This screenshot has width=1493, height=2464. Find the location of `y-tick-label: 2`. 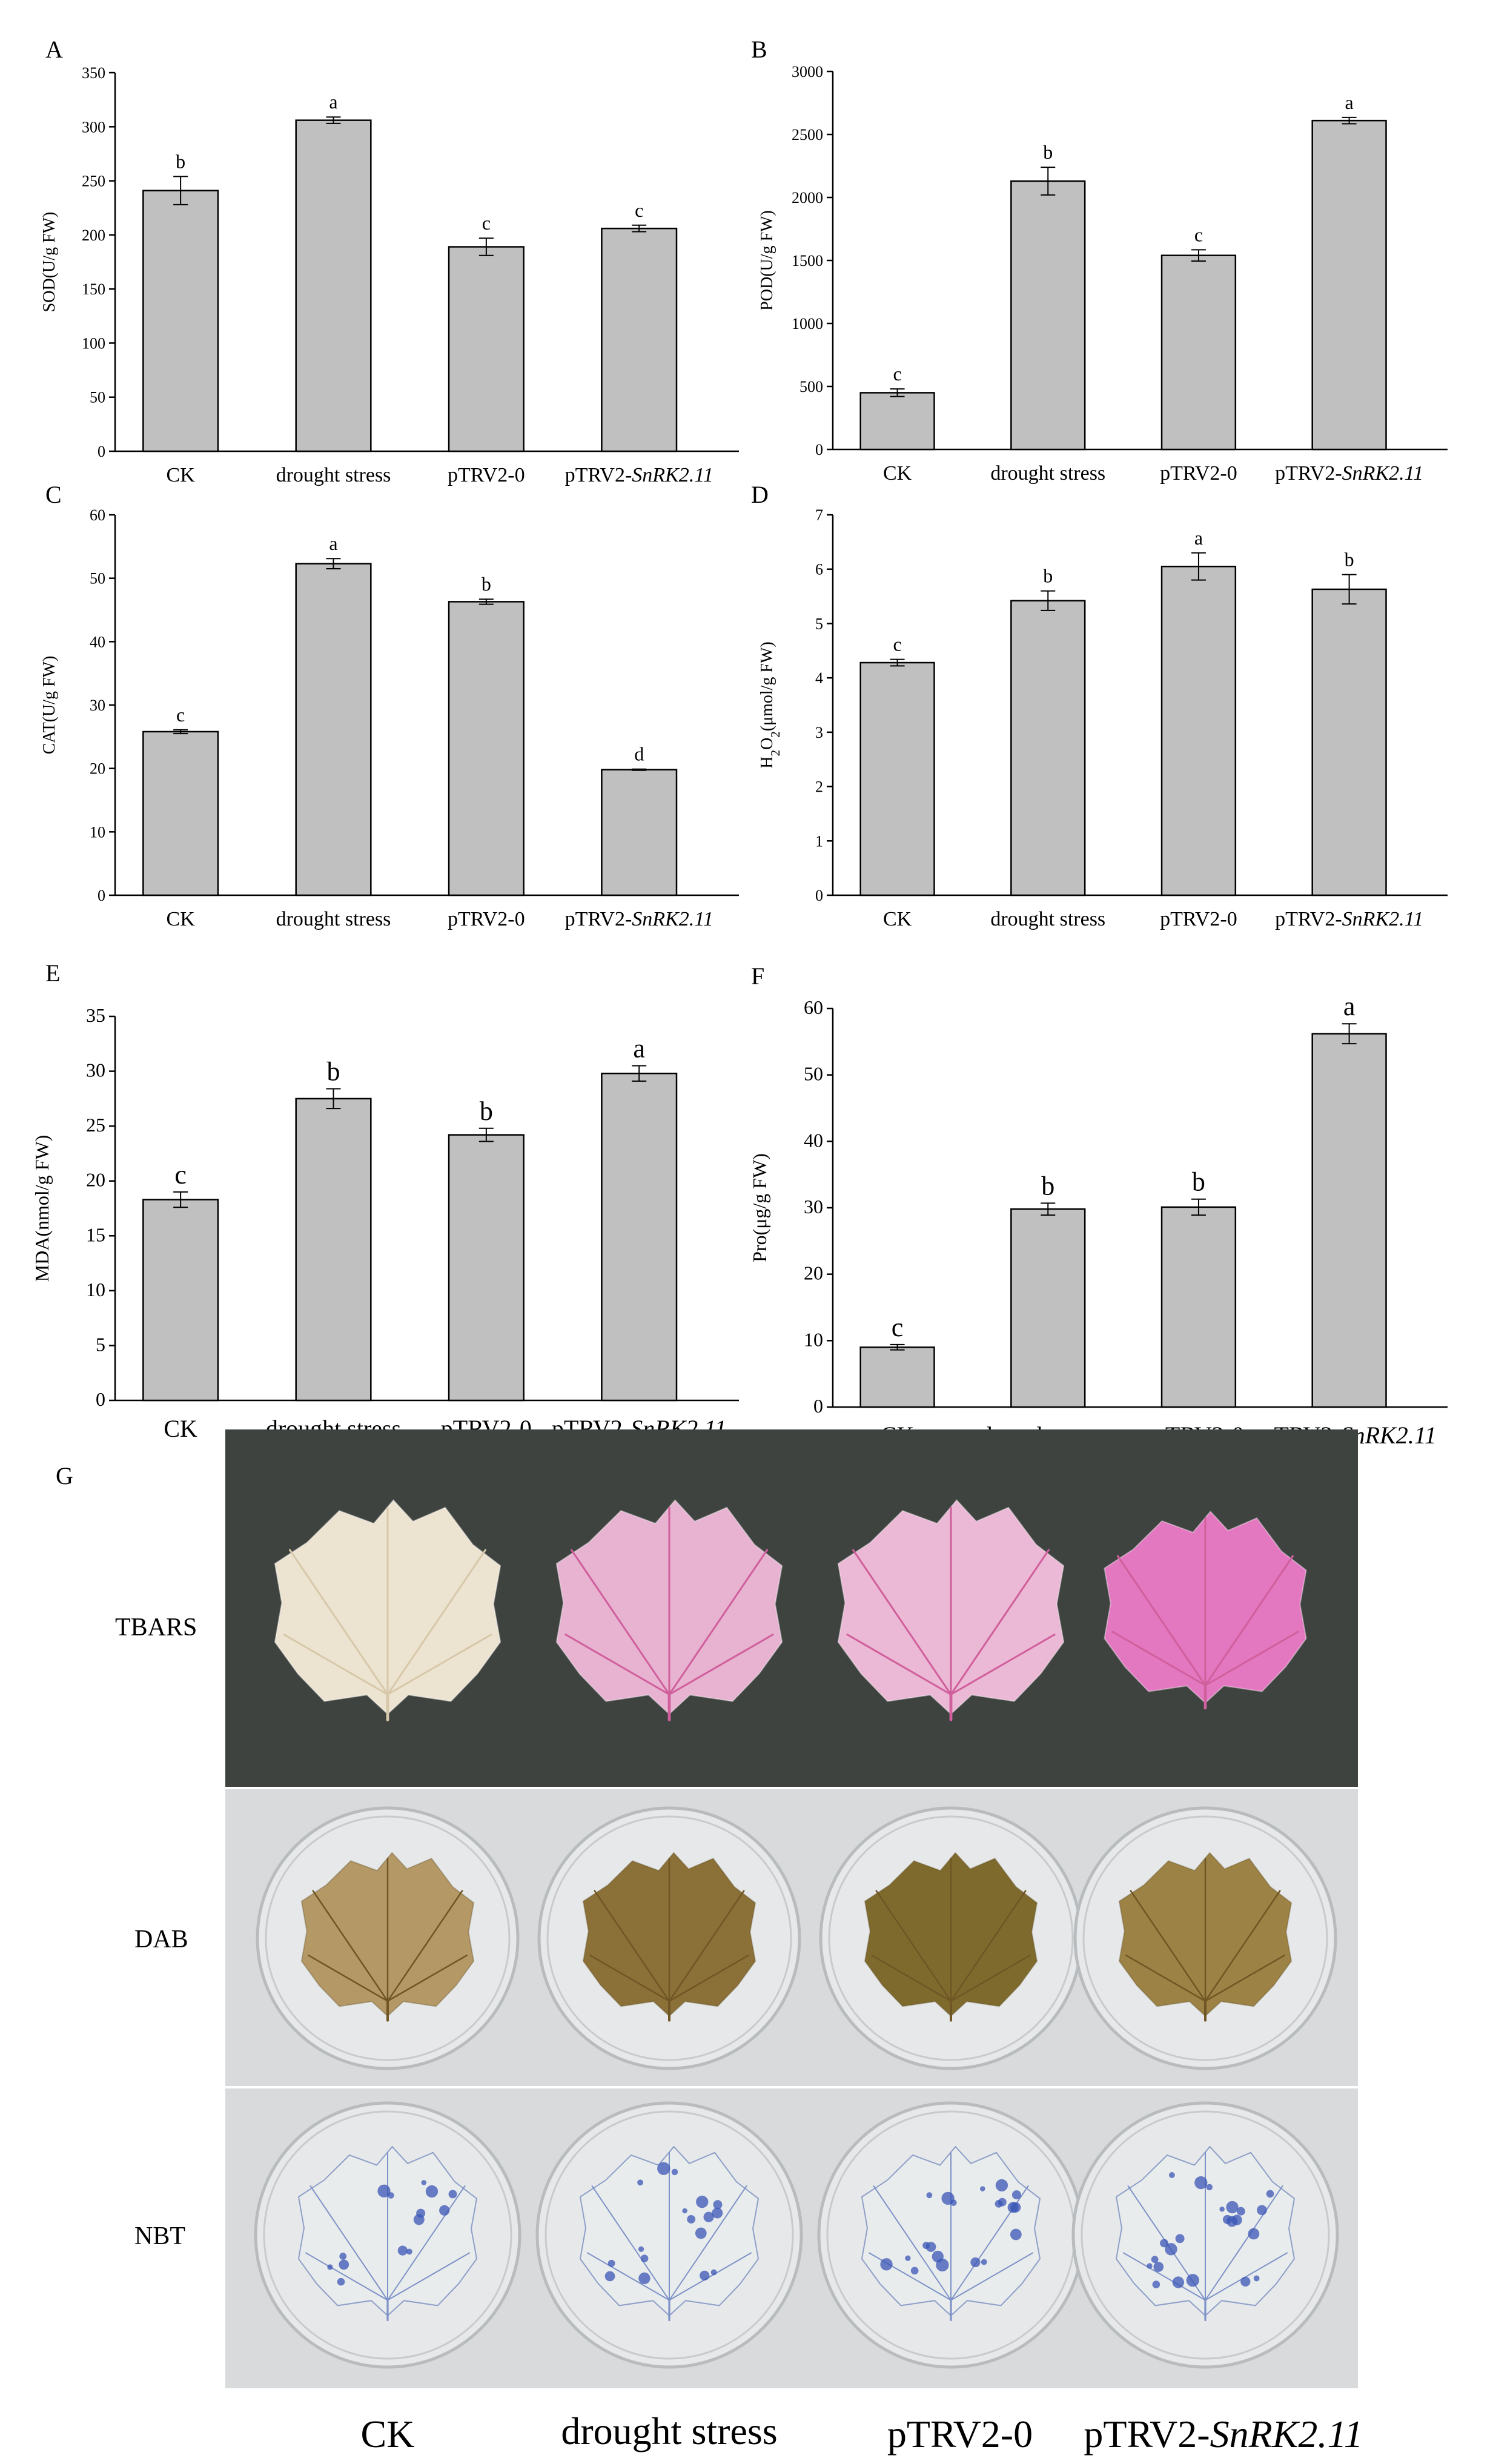

y-tick-label: 2 is located at coordinates (819, 787).